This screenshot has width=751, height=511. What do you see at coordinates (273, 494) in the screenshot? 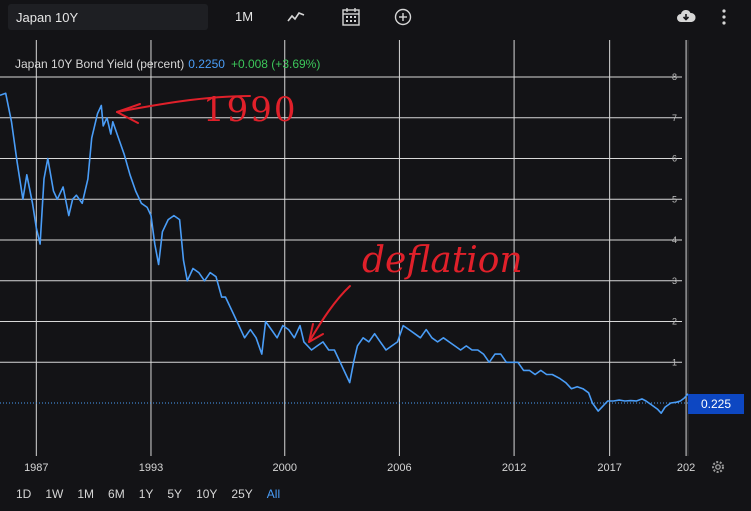
I see `range-button-all: All` at bounding box center [273, 494].